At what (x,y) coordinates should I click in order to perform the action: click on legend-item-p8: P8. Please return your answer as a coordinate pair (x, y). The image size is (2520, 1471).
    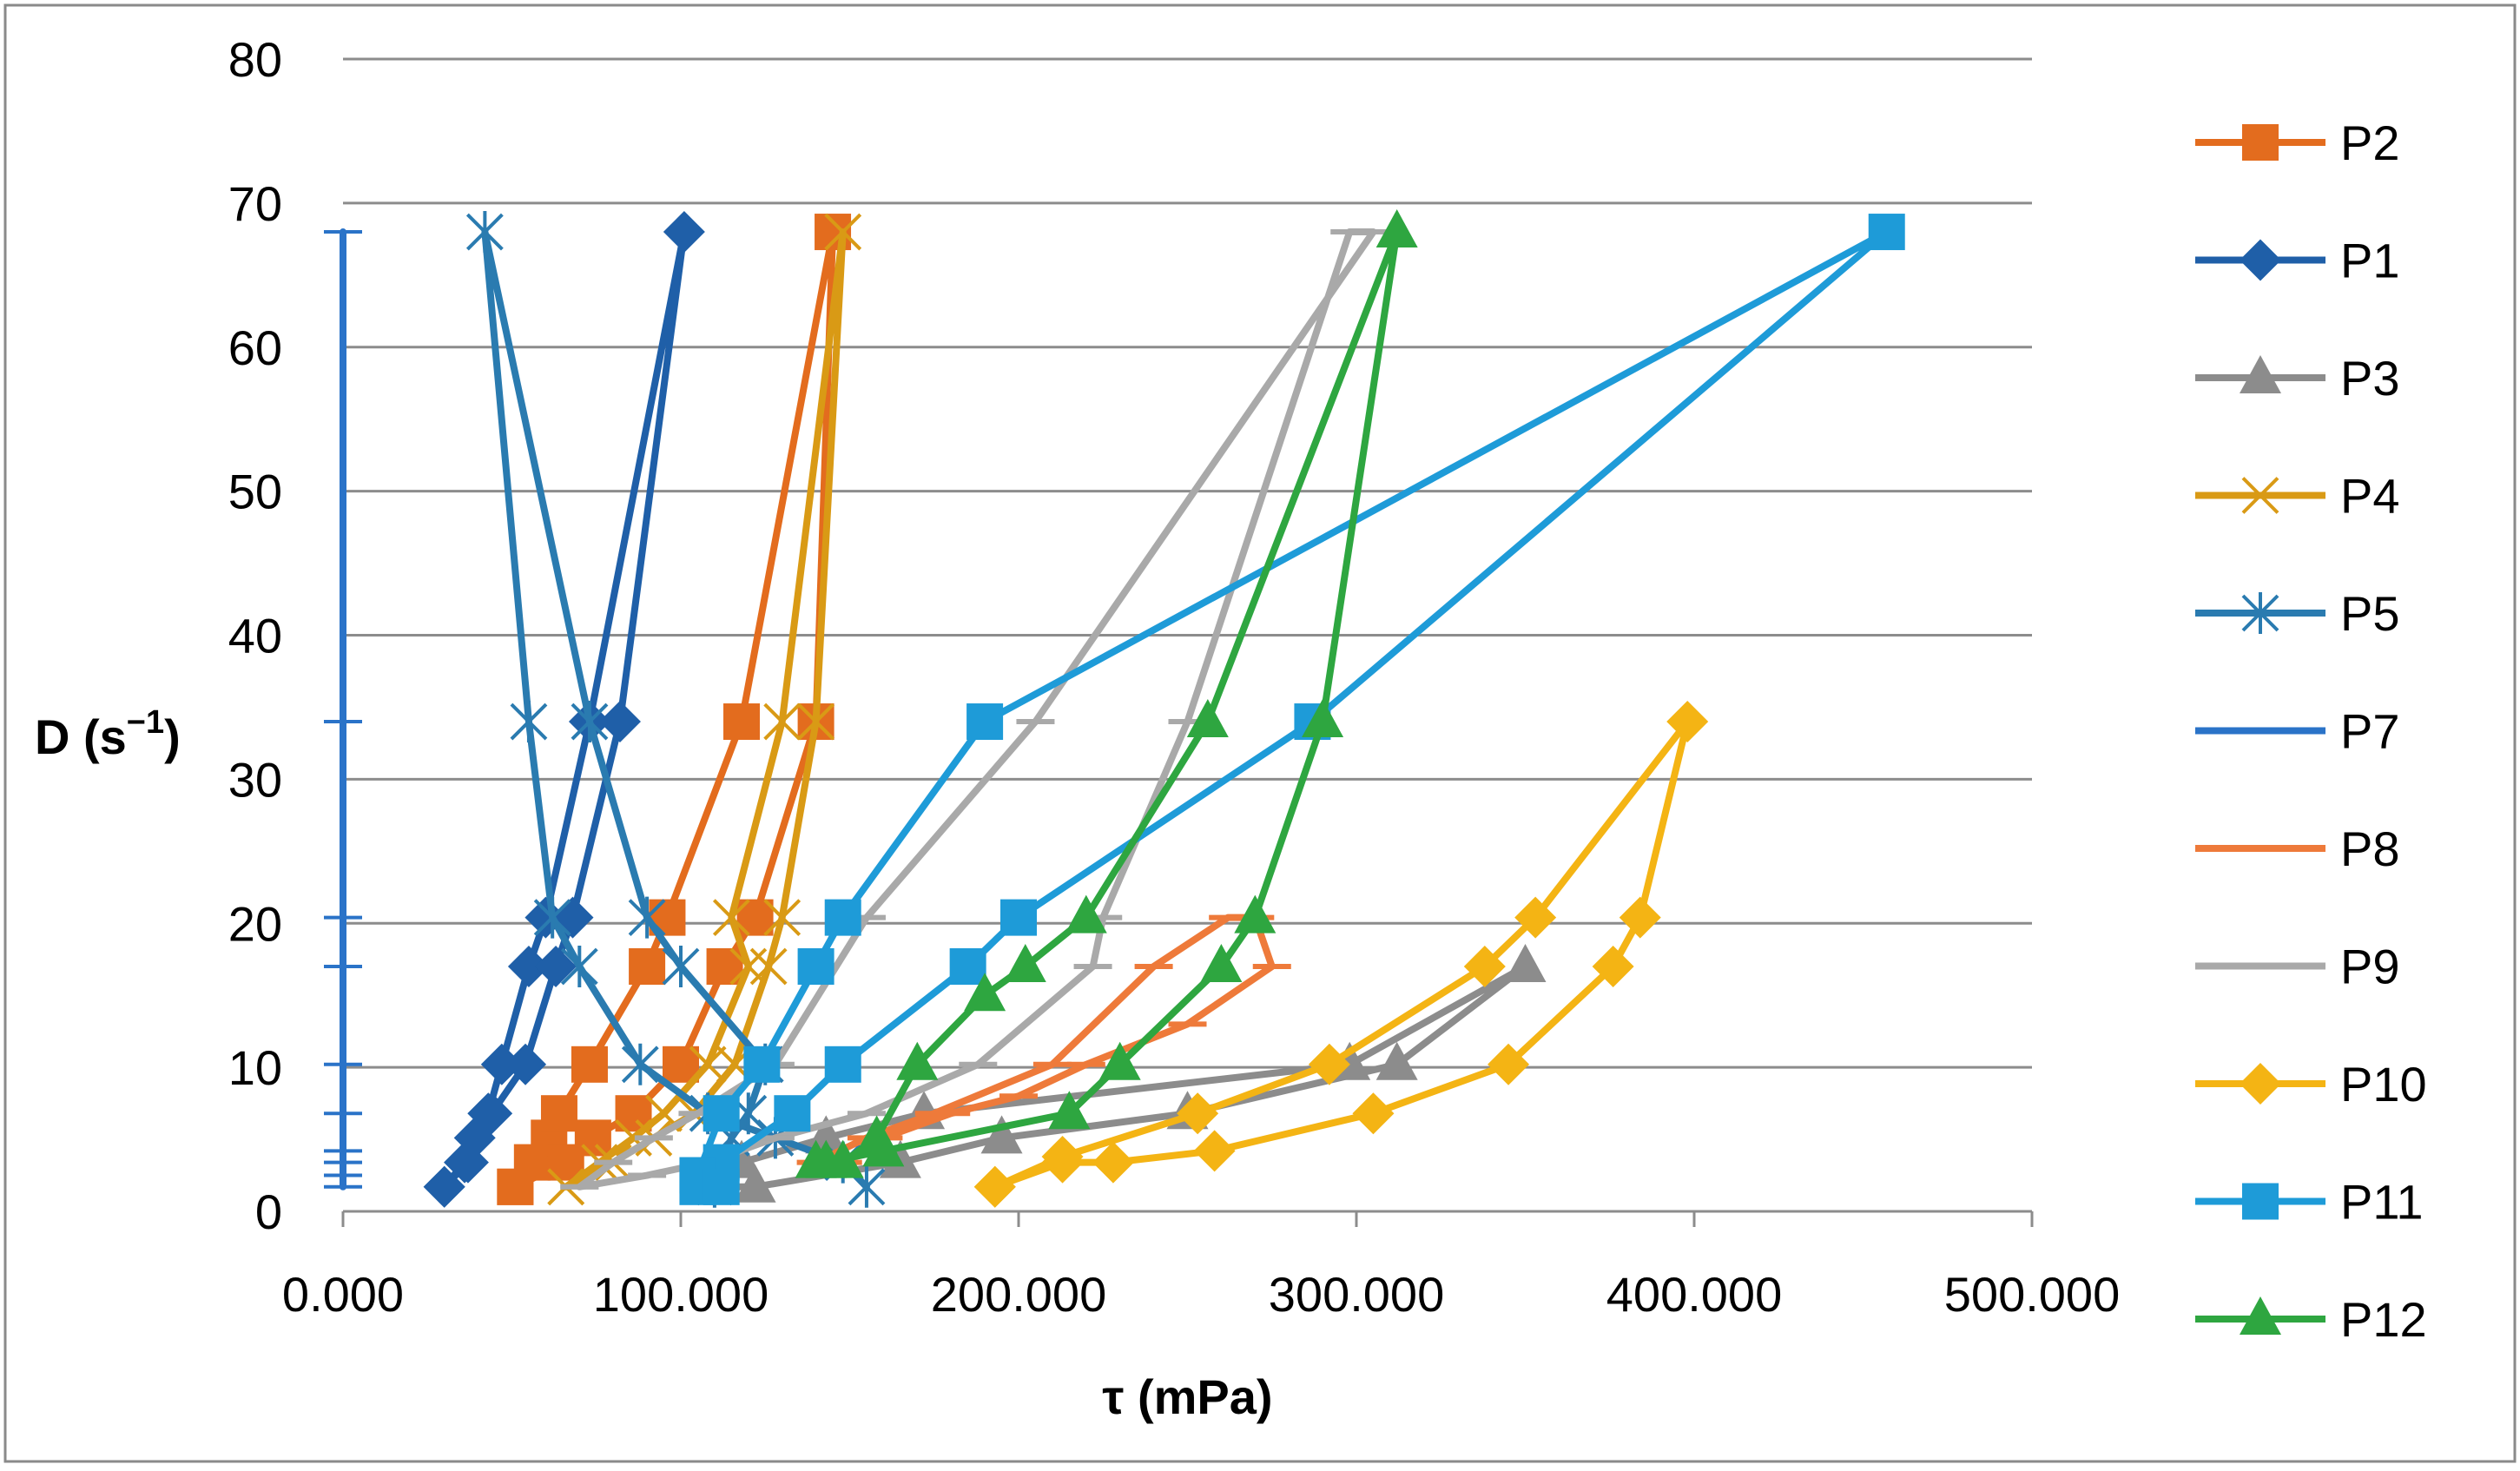
    Looking at the image, I should click on (2297, 848).